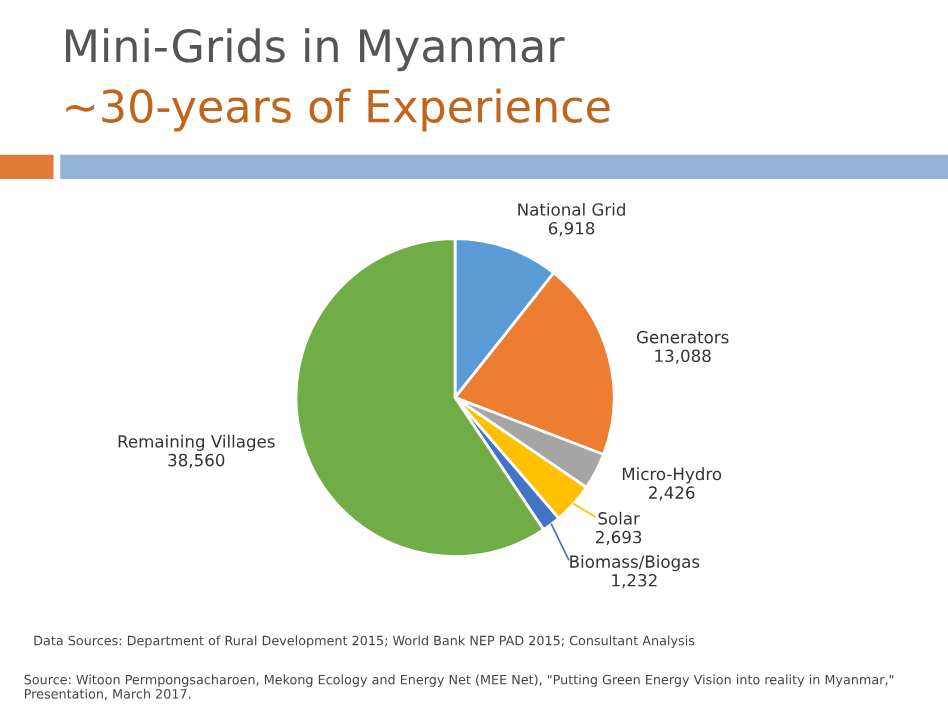 The width and height of the screenshot is (948, 710). I want to click on data-label: 2,693, so click(619, 538).